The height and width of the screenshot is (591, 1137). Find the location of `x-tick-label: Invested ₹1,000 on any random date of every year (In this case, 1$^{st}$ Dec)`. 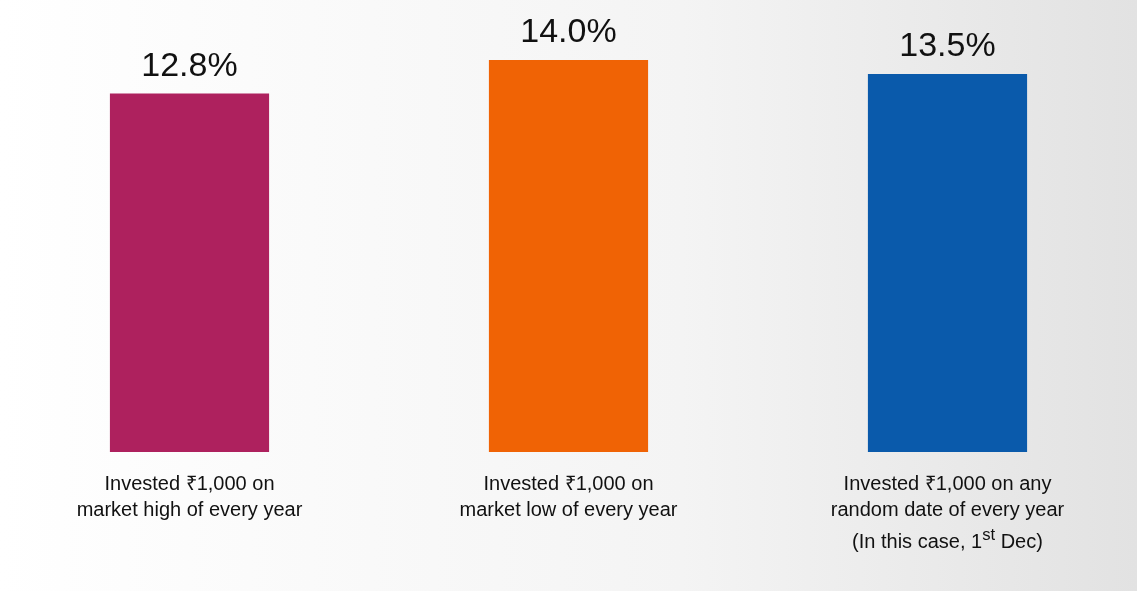

x-tick-label: Invested ₹1,000 on any random date of every year (In this case, 1$^{st}$ Dec) is located at coordinates (947, 512).